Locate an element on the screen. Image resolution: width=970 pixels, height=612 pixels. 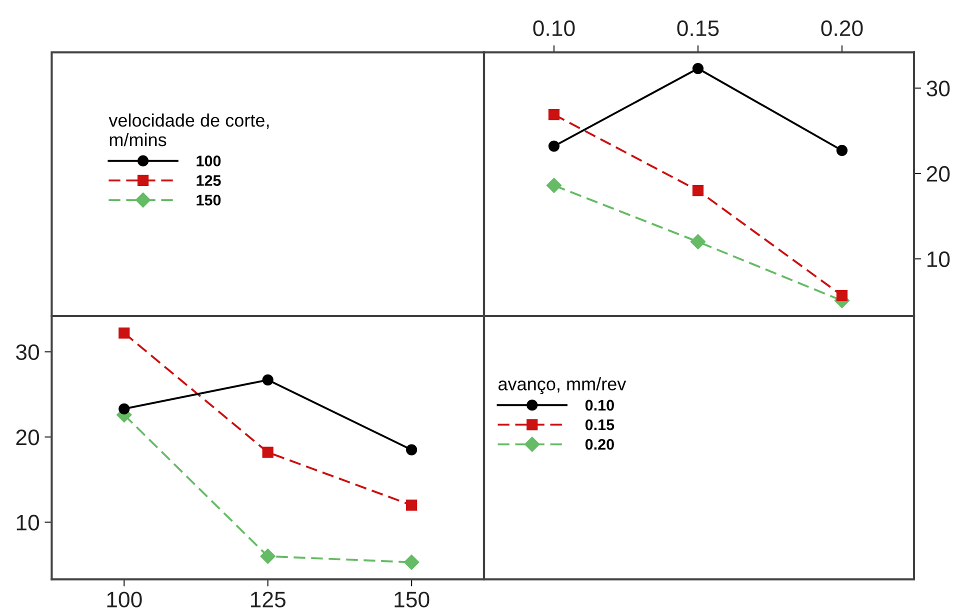
legend-label: 0.10 is located at coordinates (599, 405).